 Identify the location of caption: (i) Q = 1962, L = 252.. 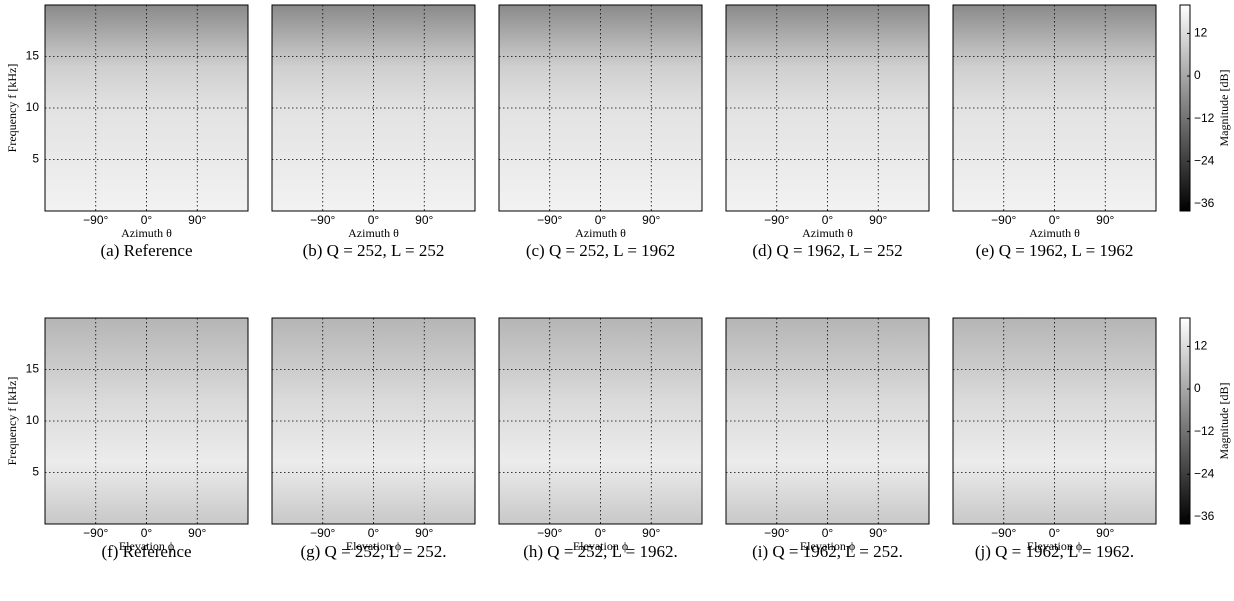
(827, 551).